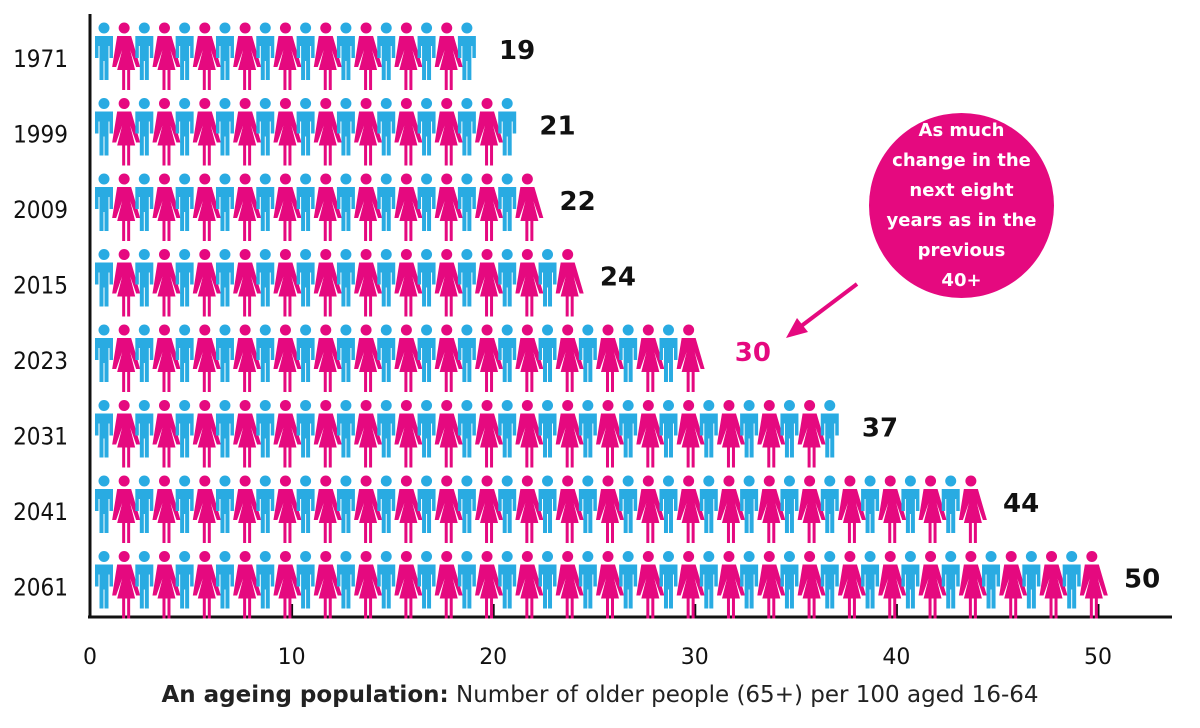 The height and width of the screenshot is (728, 1200). Describe the element at coordinates (578, 202) in the screenshot. I see `data-label: 22` at that location.